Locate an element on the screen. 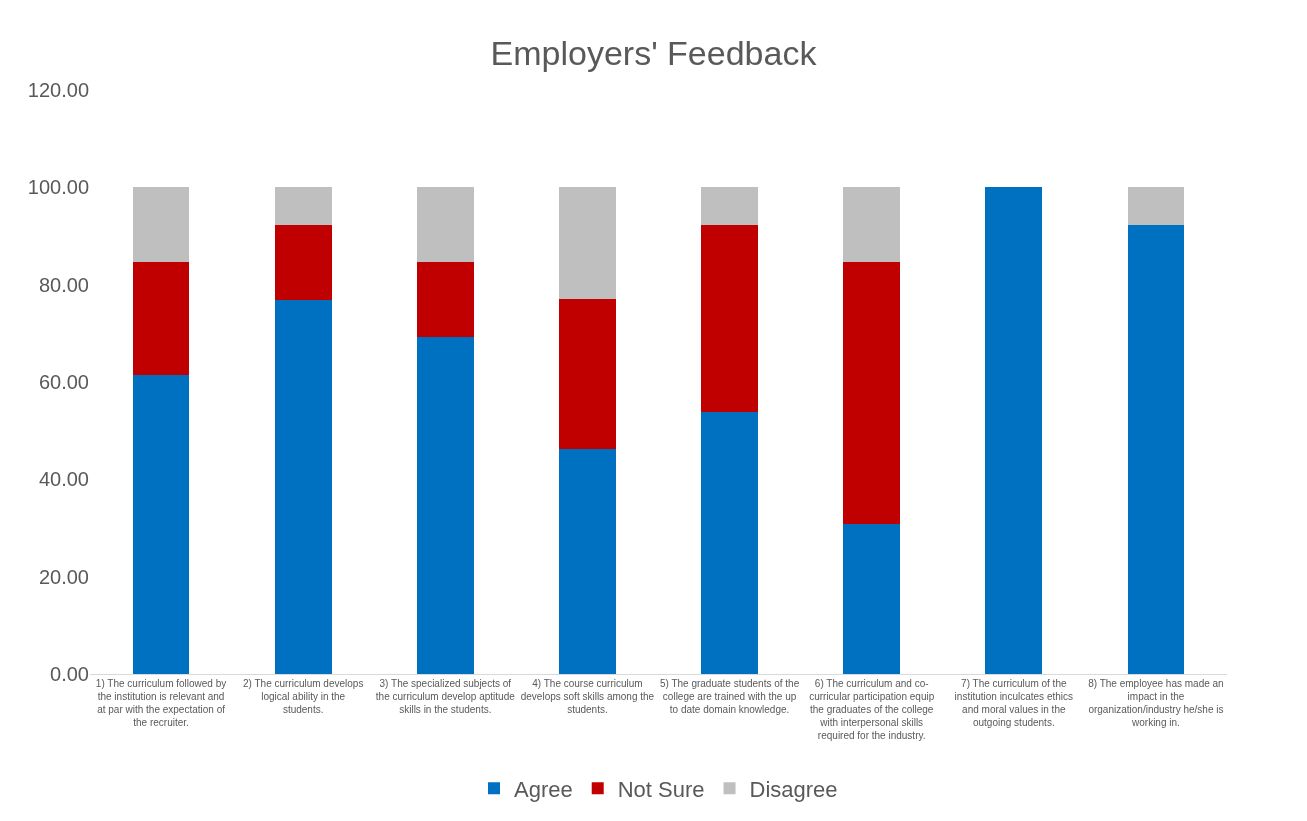 Image resolution: width=1307 pixels, height=821 pixels. y-tick-label: 120.00 is located at coordinates (58, 90).